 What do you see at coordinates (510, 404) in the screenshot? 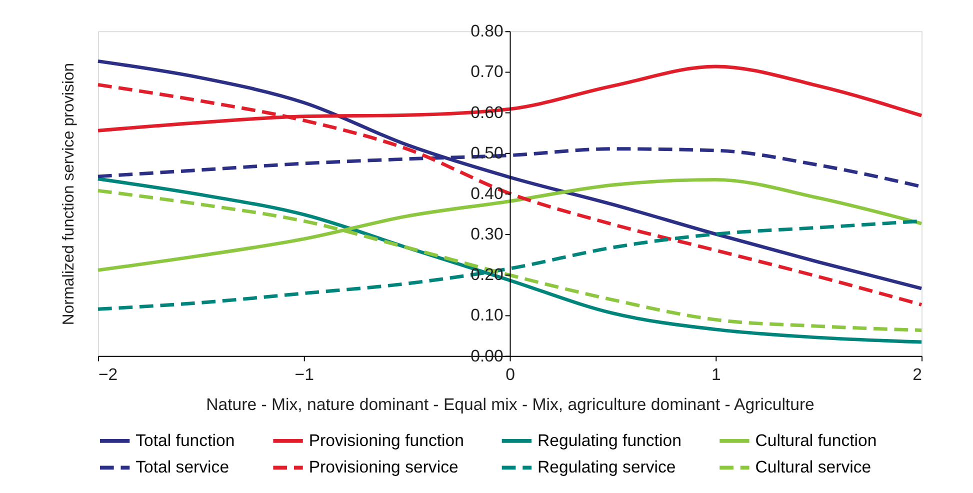
I see `x-axis-title: Nature - Mix, nature dominant - Equal mix - Mix, agriculture dominant - Agriculture` at bounding box center [510, 404].